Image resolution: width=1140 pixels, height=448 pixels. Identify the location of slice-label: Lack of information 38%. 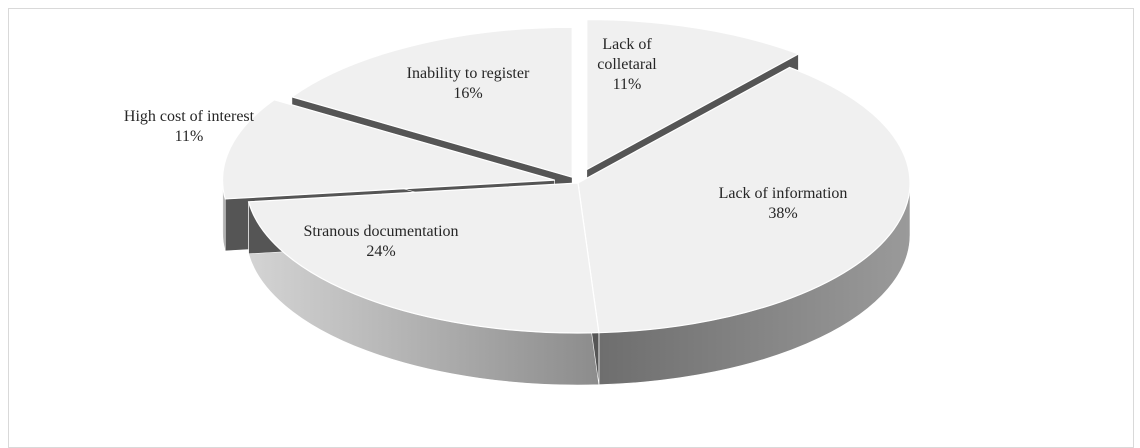
(783, 203).